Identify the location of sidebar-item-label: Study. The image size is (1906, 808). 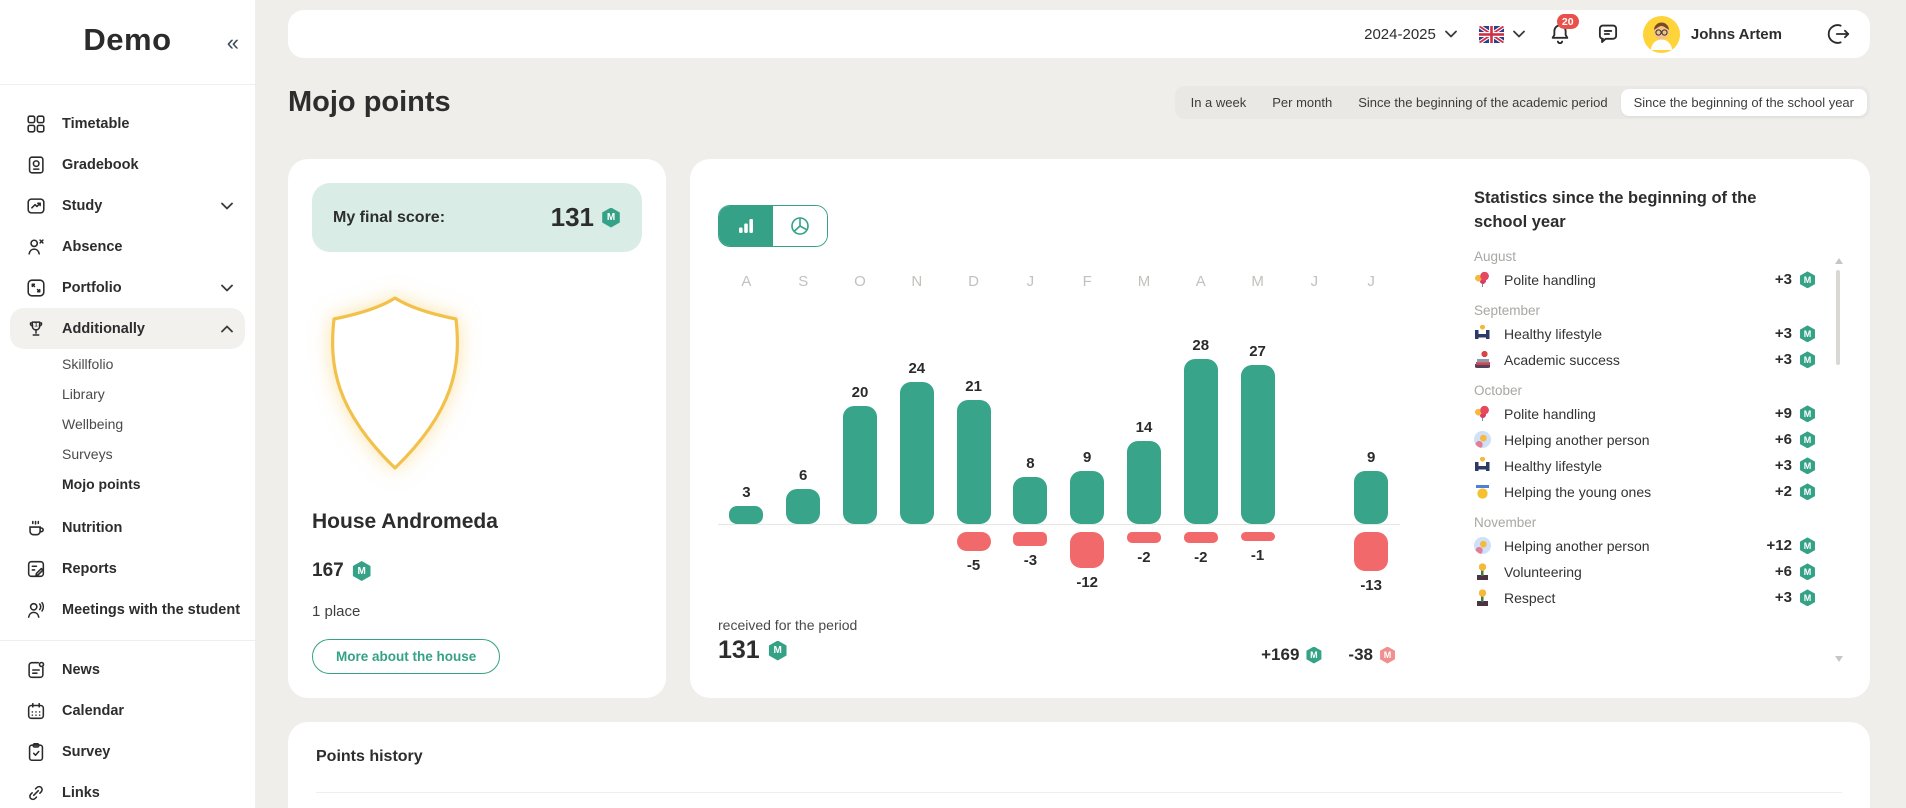
(82, 205).